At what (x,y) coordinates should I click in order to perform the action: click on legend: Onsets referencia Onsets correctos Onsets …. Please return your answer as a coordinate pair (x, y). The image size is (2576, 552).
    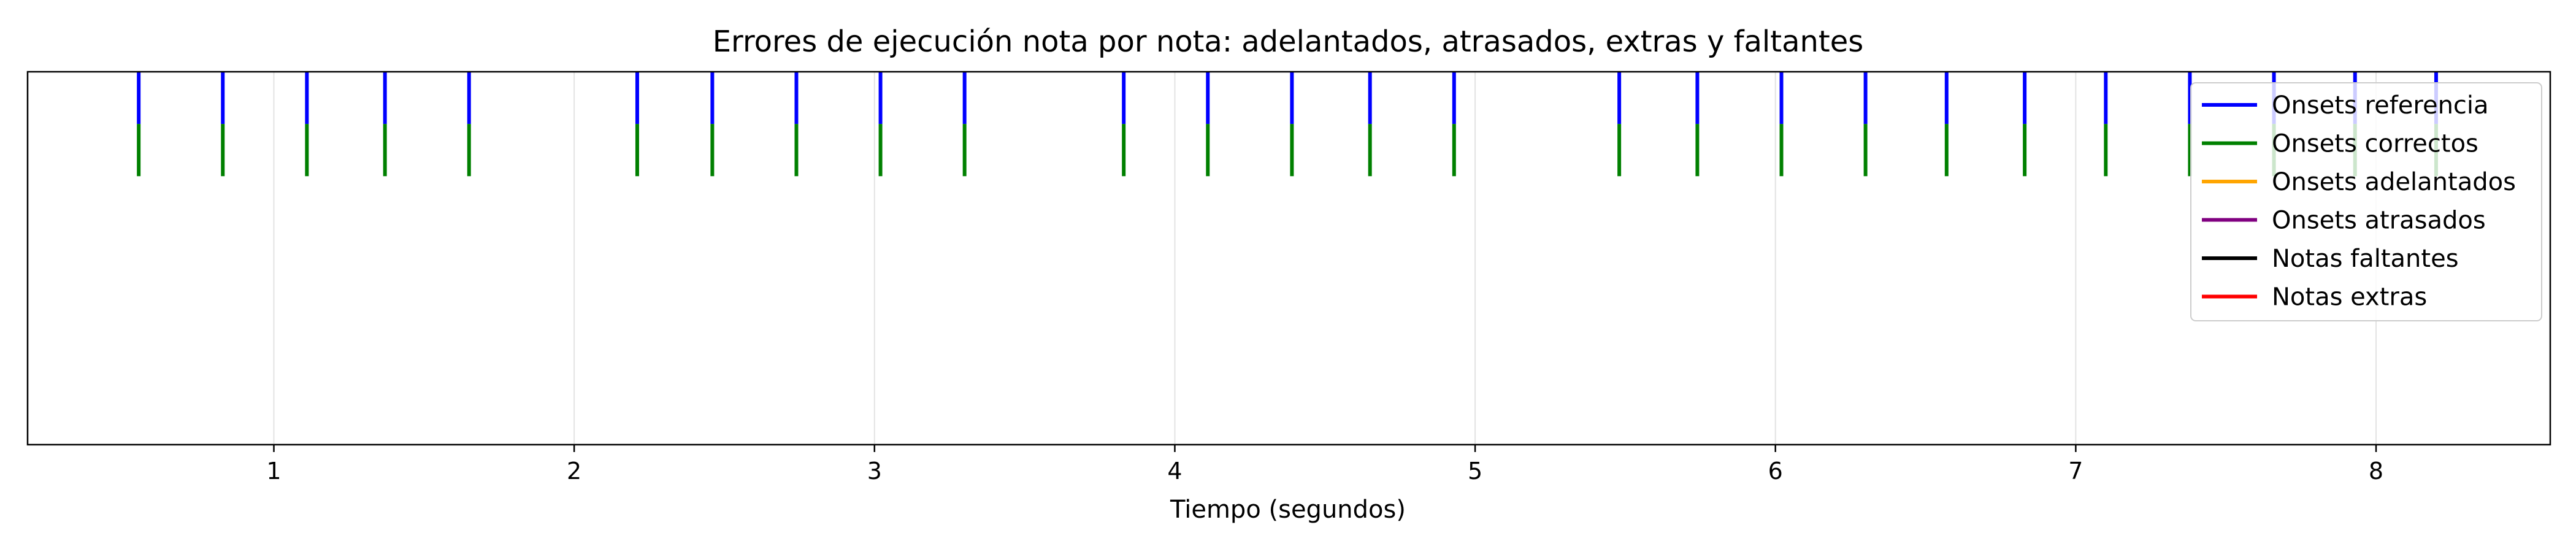
    Looking at the image, I should click on (2366, 201).